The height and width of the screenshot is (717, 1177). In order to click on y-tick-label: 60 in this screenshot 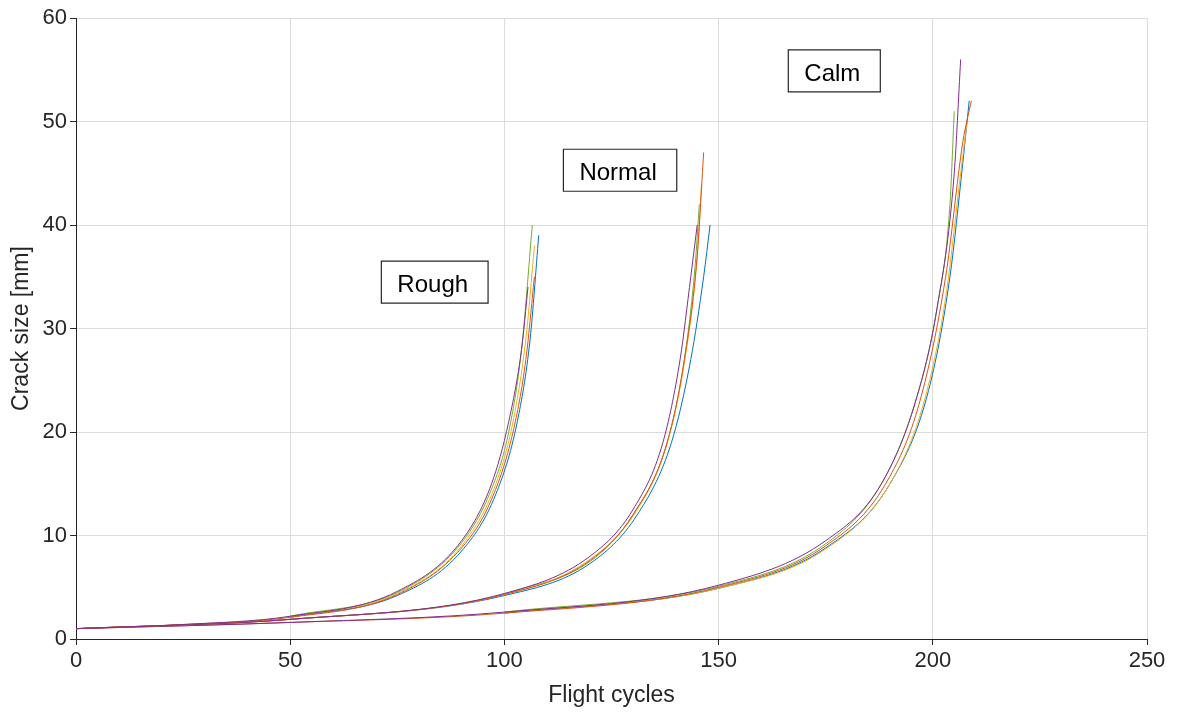, I will do `click(55, 17)`.